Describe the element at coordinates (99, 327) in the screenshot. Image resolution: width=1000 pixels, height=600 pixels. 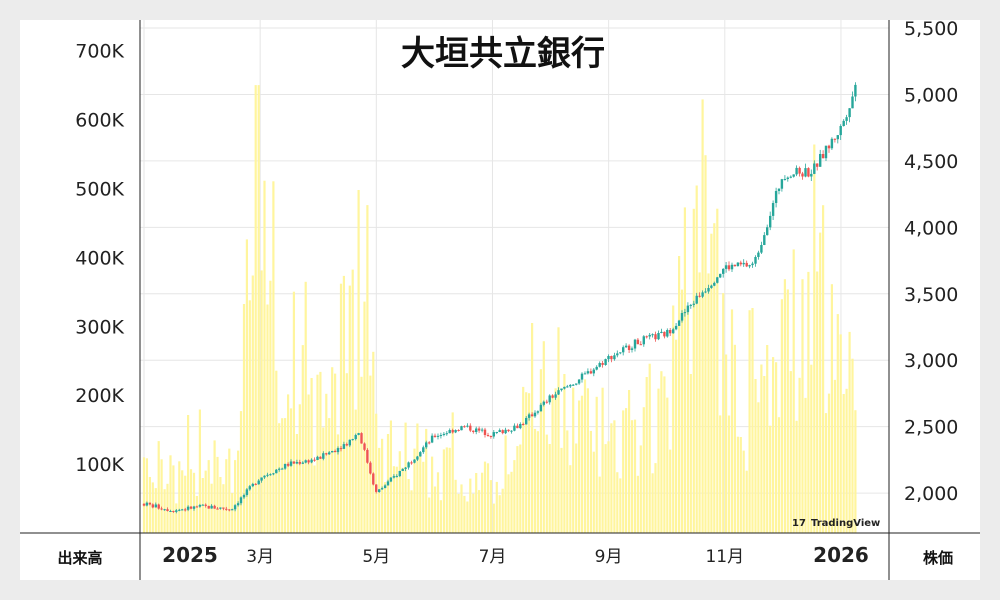
I see `left-tick-label: 300K` at that location.